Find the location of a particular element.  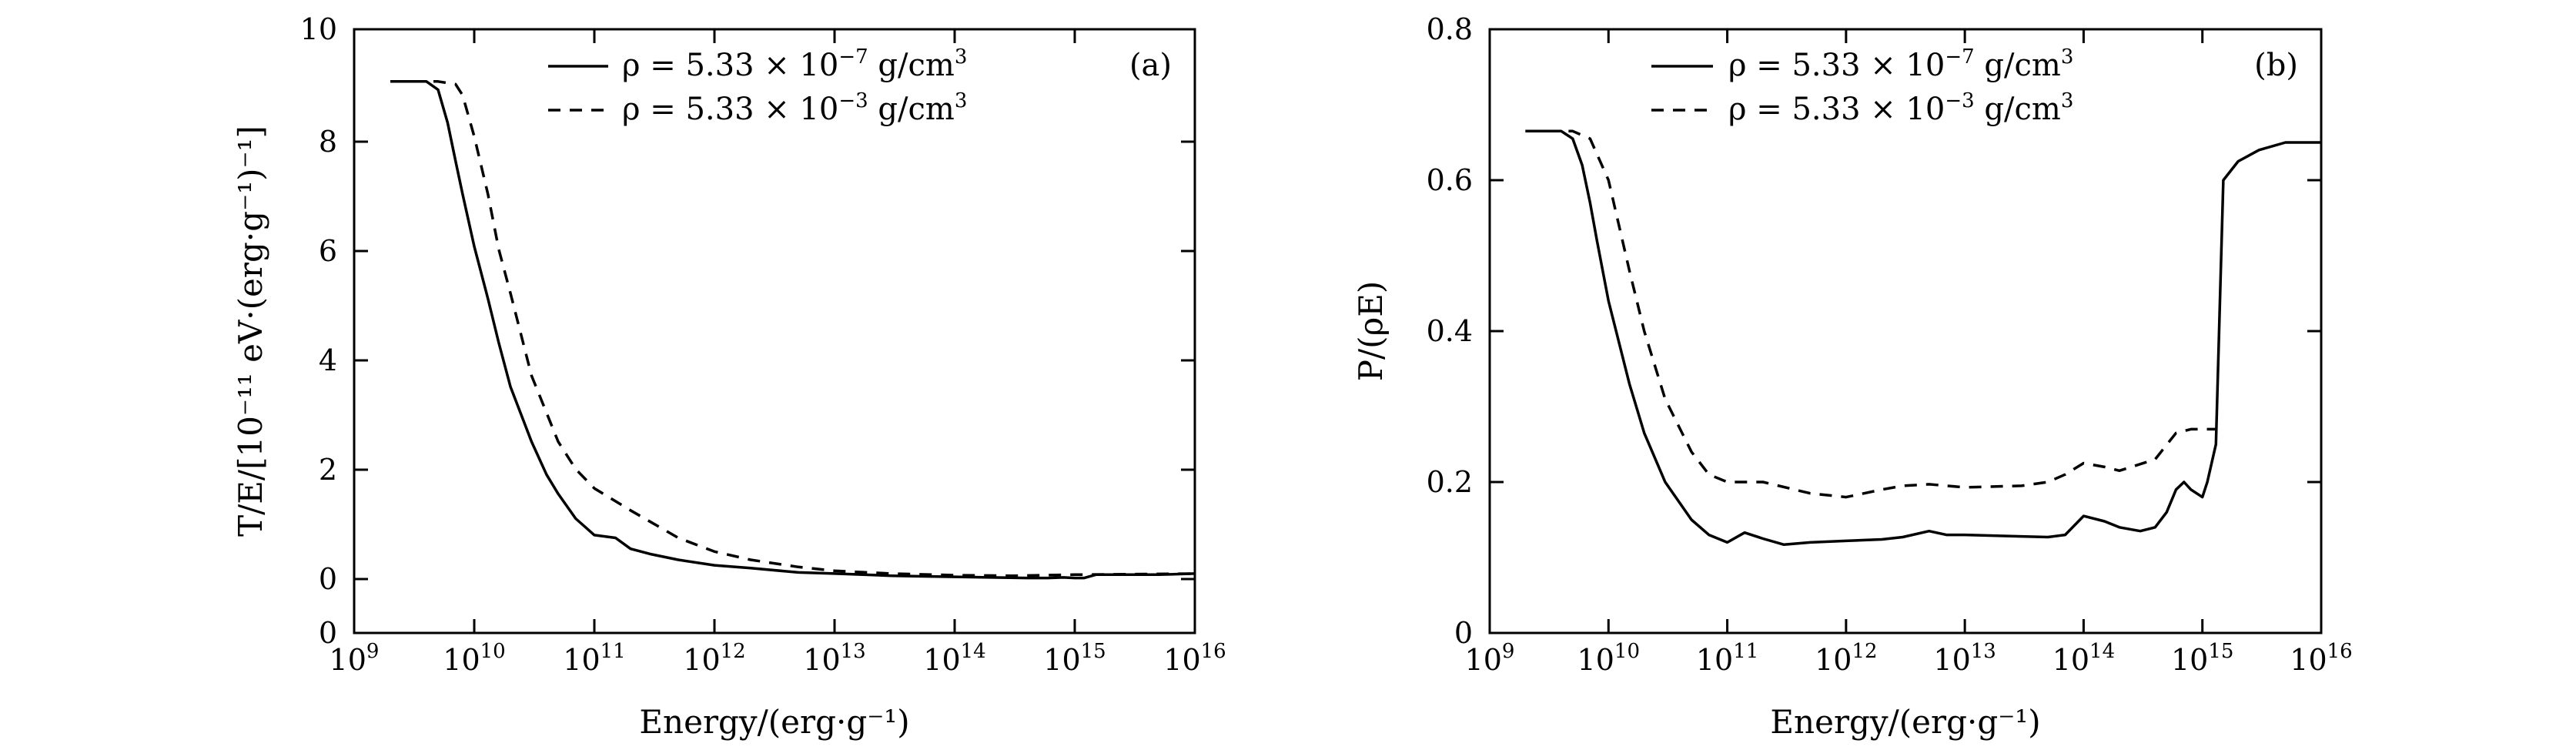

panel-a-x-tick-label: 1014 is located at coordinates (954, 658).